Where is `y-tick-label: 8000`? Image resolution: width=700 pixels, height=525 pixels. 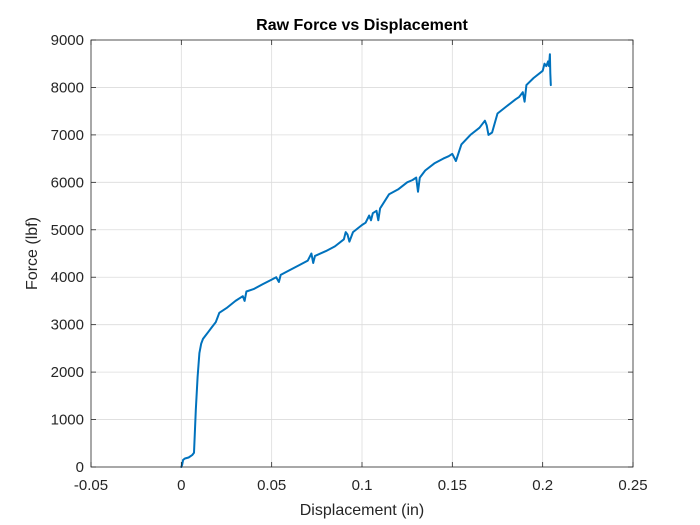 y-tick-label: 8000 is located at coordinates (67, 87).